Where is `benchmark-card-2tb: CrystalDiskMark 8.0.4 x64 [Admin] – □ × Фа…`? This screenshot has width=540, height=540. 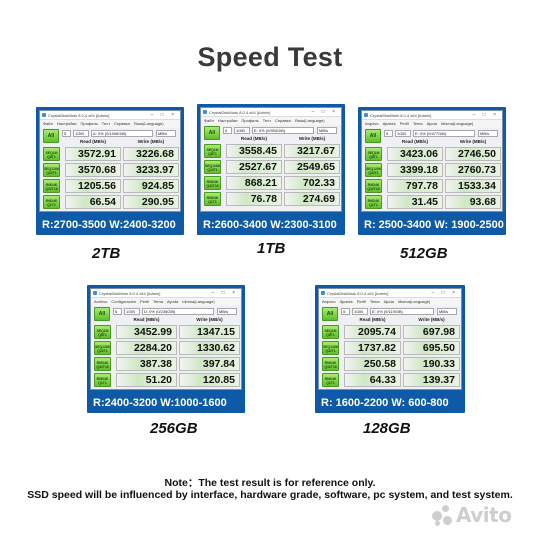 benchmark-card-2tb: CrystalDiskMark 8.0.4 x64 [Admin] – □ × Фа… is located at coordinates (110, 171).